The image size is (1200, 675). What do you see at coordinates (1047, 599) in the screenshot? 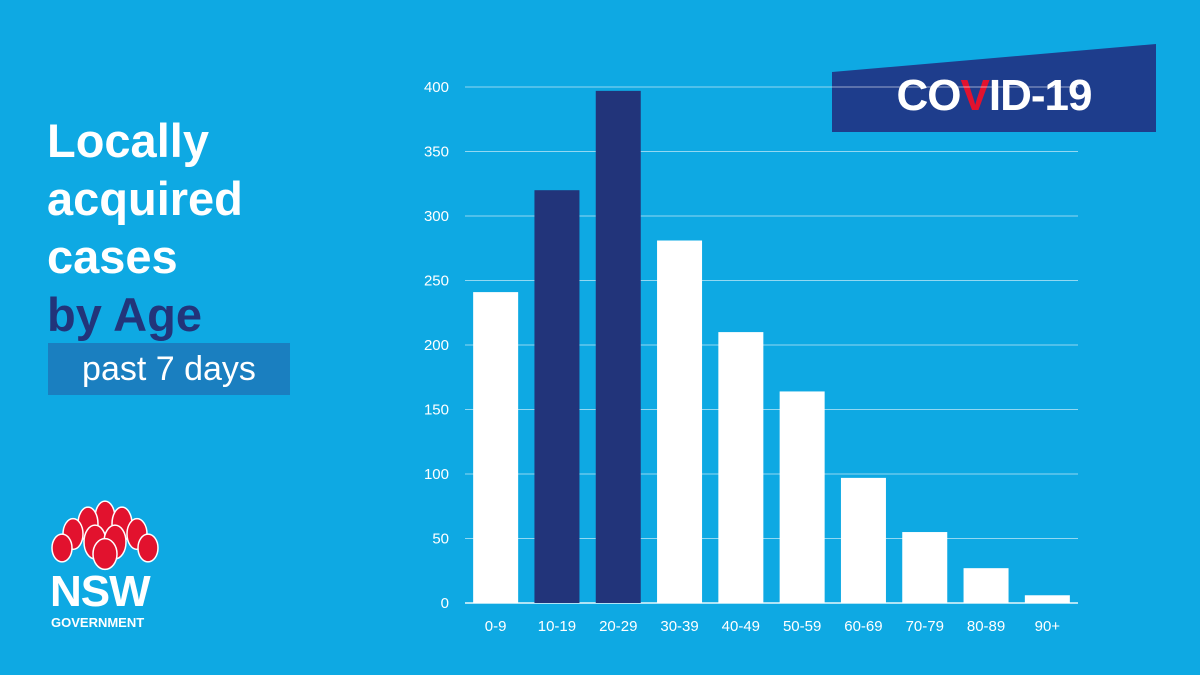
I see `bar-90+` at bounding box center [1047, 599].